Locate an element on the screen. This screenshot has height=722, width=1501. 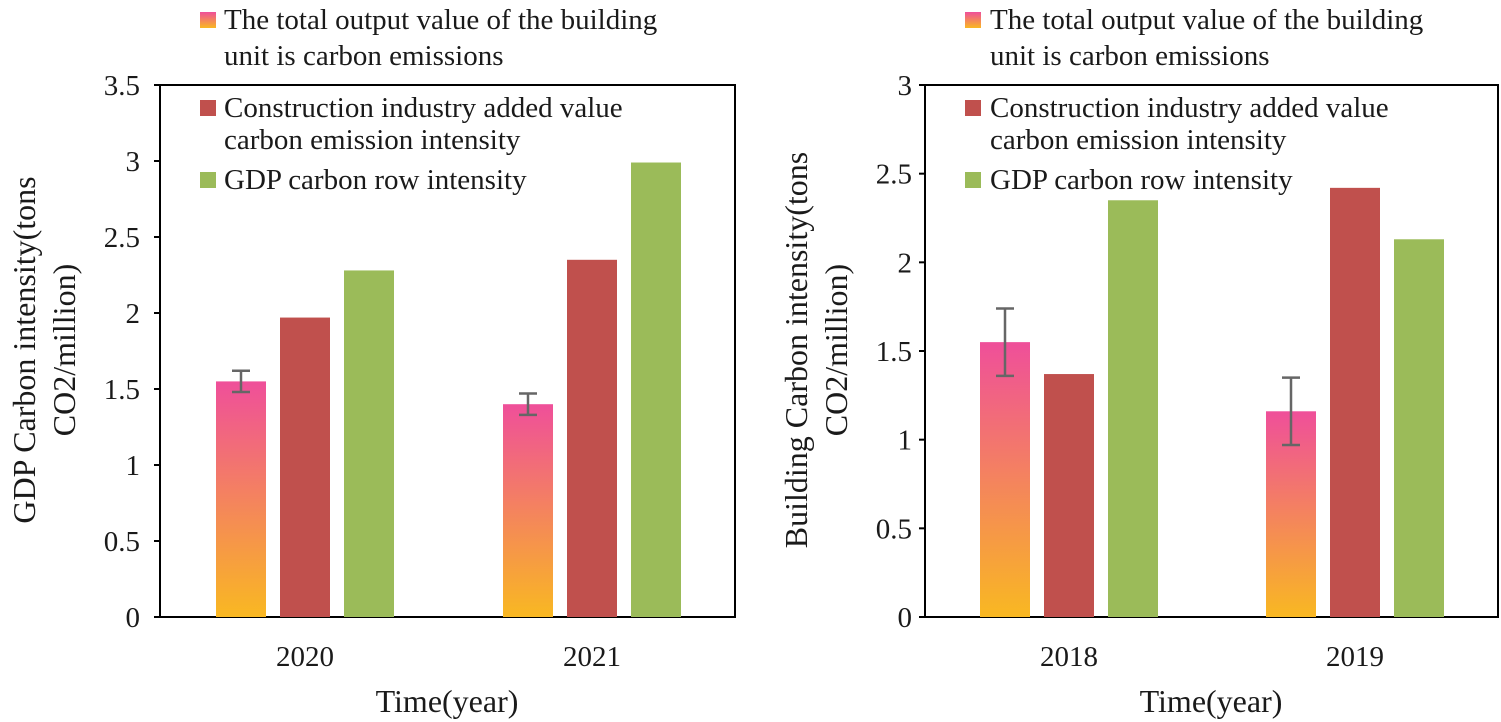
x-tick-label: 2019 is located at coordinates (1355, 657).